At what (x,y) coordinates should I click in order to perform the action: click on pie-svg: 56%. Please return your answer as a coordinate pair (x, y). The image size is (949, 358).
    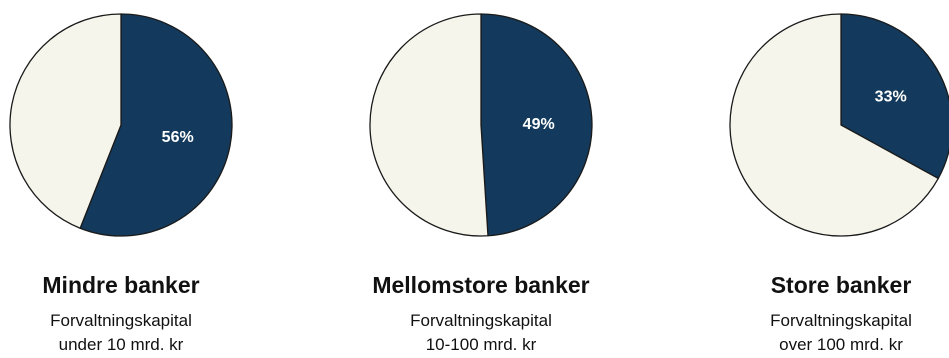
    Looking at the image, I should click on (121, 125).